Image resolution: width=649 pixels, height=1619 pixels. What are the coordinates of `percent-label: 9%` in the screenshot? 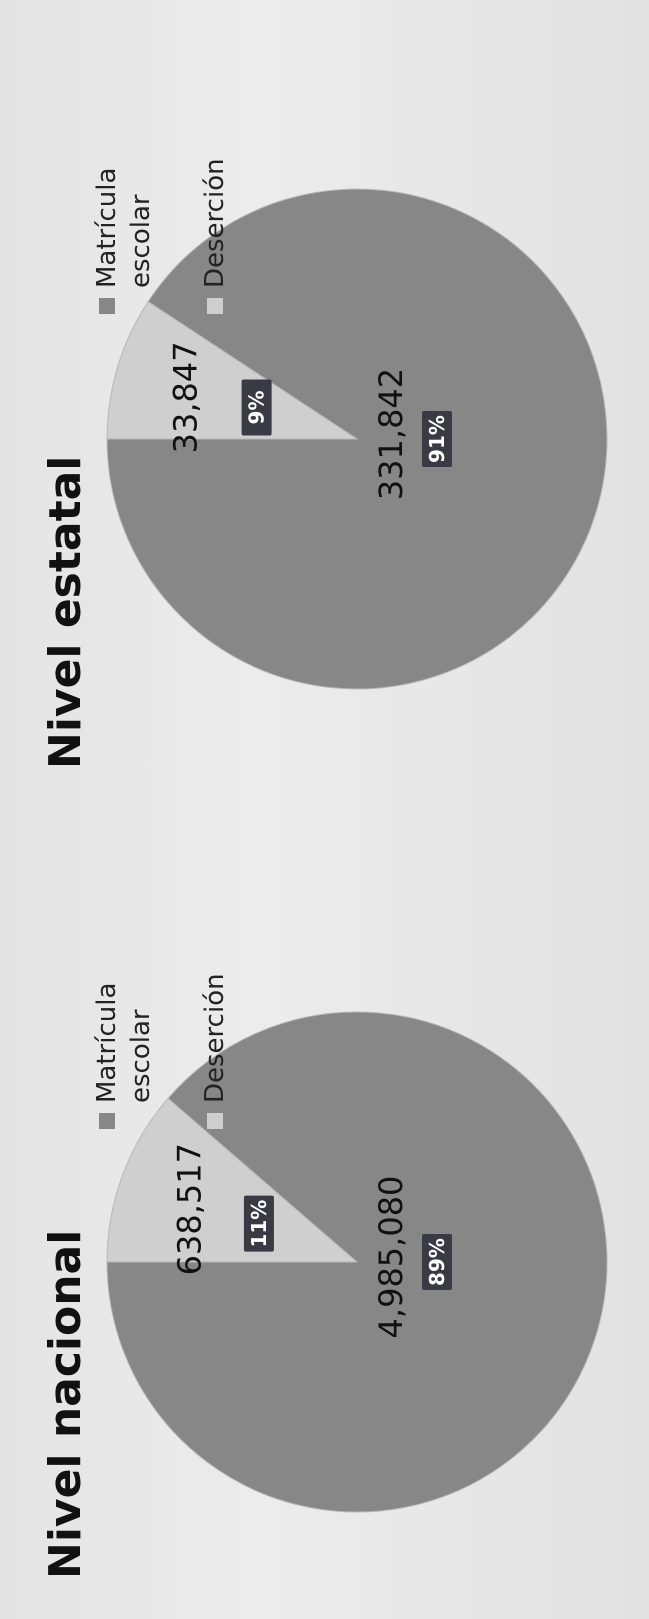 It's located at (257, 407).